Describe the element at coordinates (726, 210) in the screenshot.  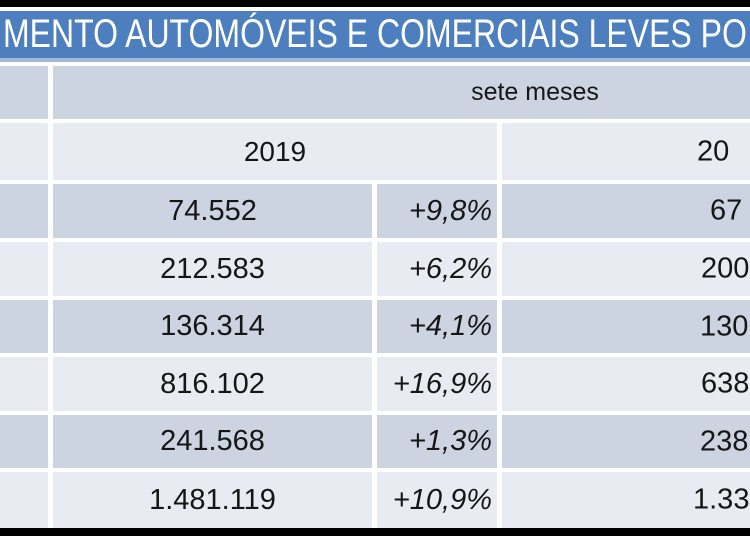
I see `value-right-fragment: 67` at that location.